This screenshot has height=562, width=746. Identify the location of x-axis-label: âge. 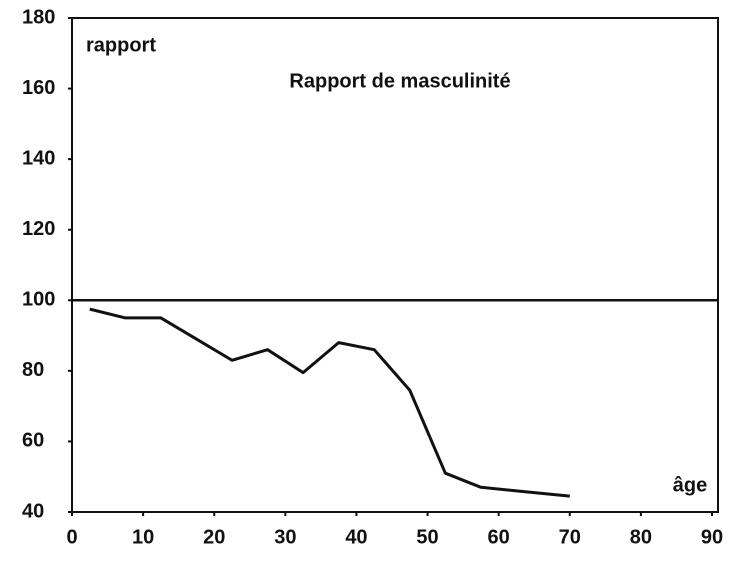
(690, 485).